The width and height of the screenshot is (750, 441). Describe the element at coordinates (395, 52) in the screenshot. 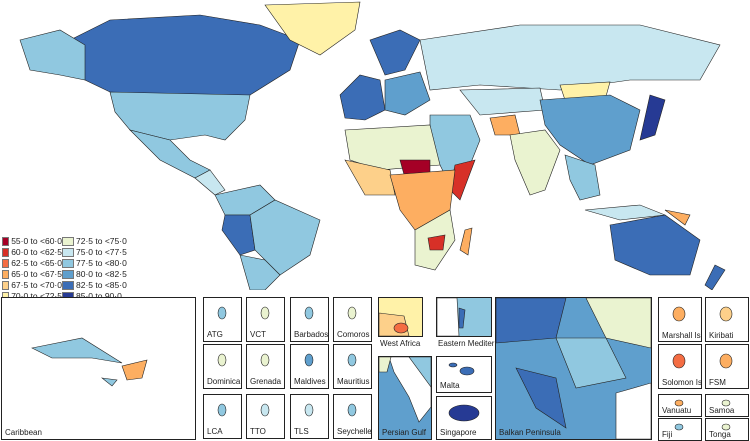

I see `region-scandinavia` at that location.